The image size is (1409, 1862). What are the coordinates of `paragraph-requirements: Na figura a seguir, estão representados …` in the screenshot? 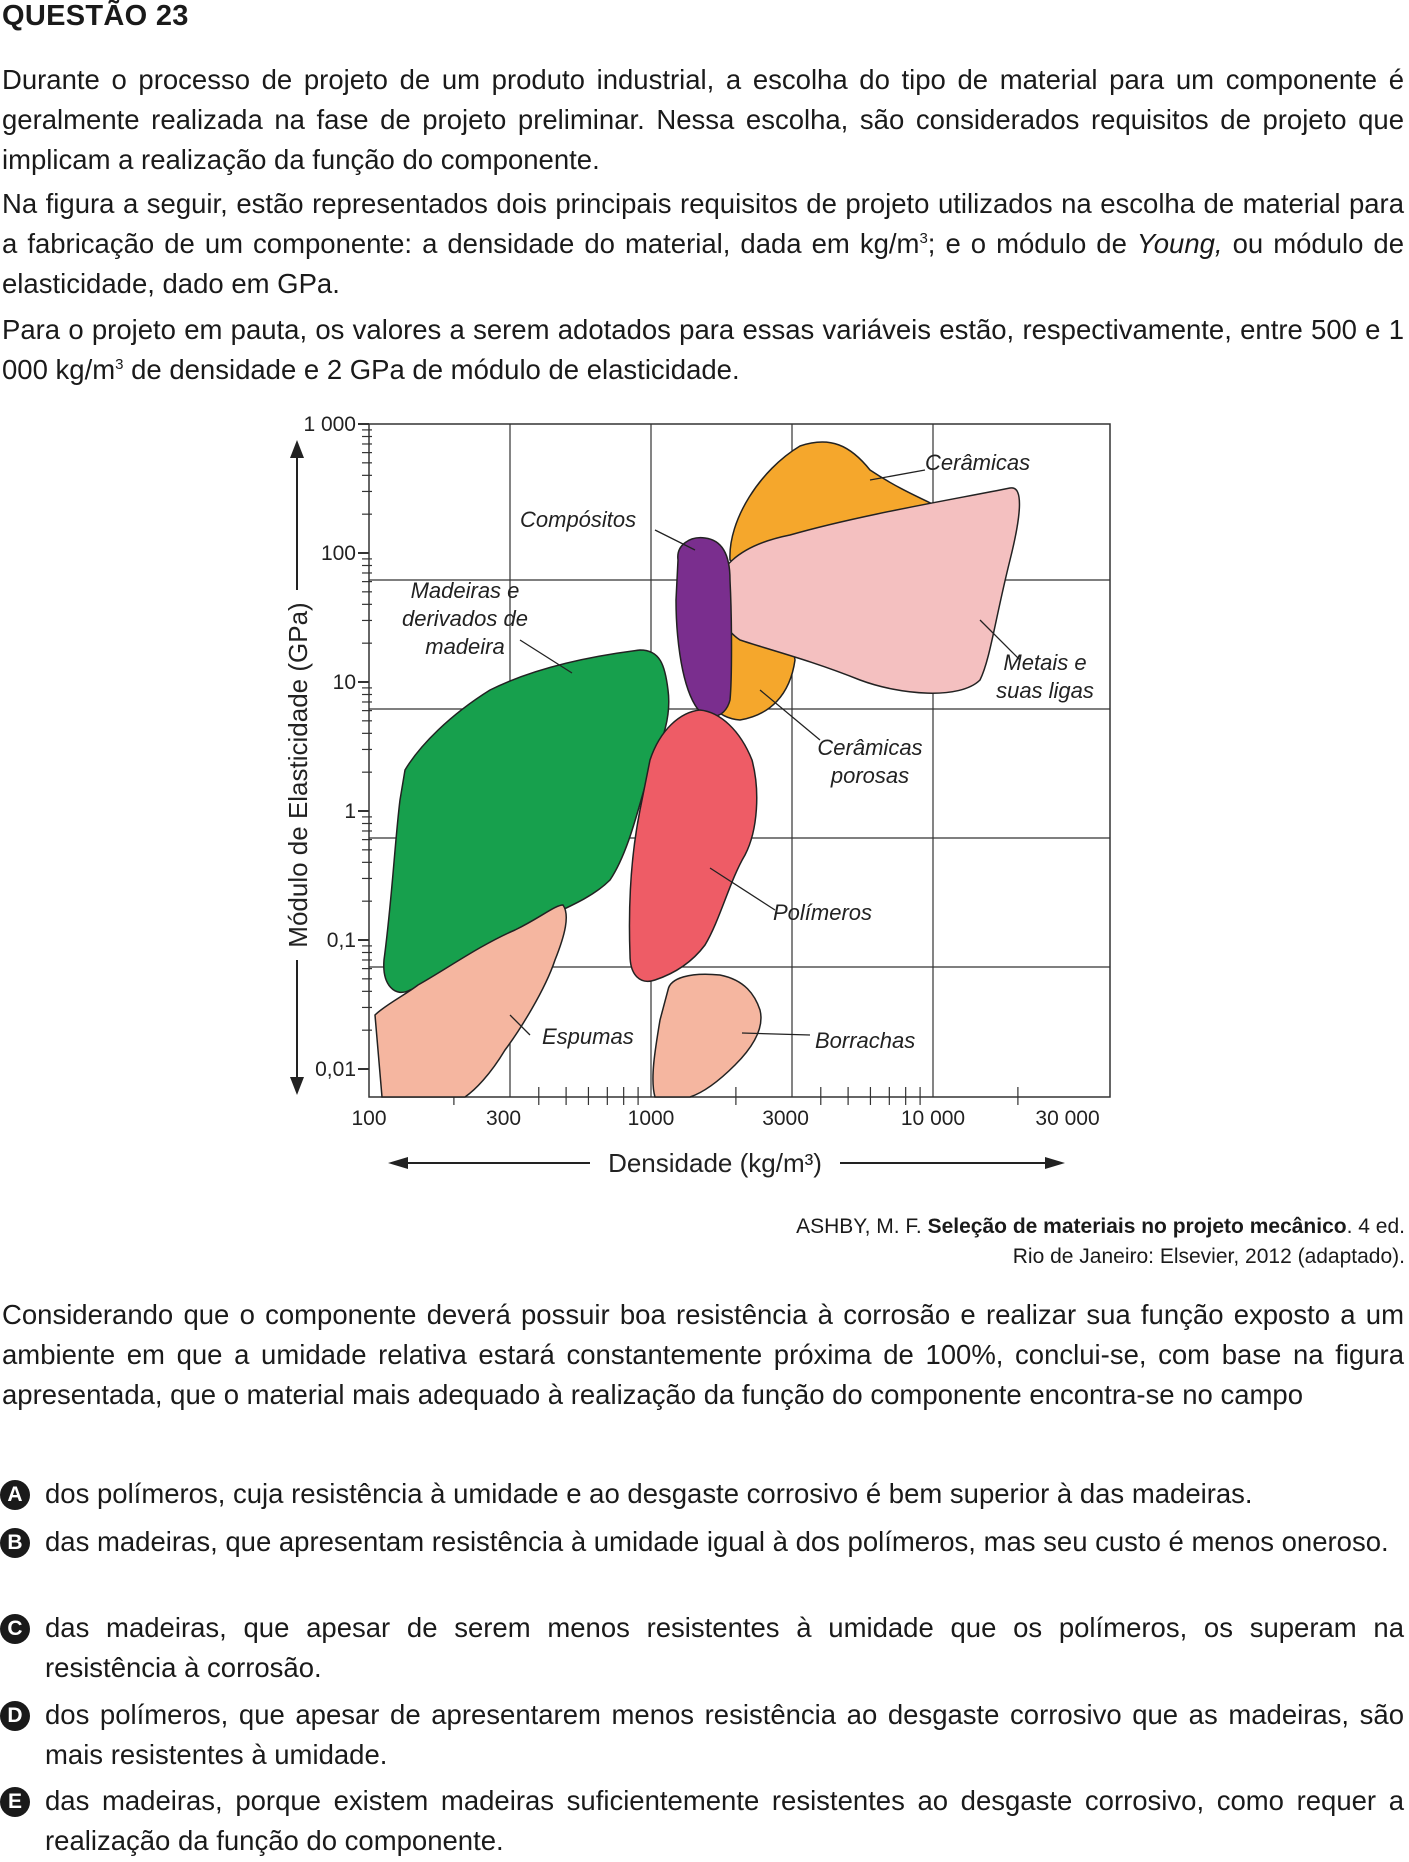 It's located at (703, 243).